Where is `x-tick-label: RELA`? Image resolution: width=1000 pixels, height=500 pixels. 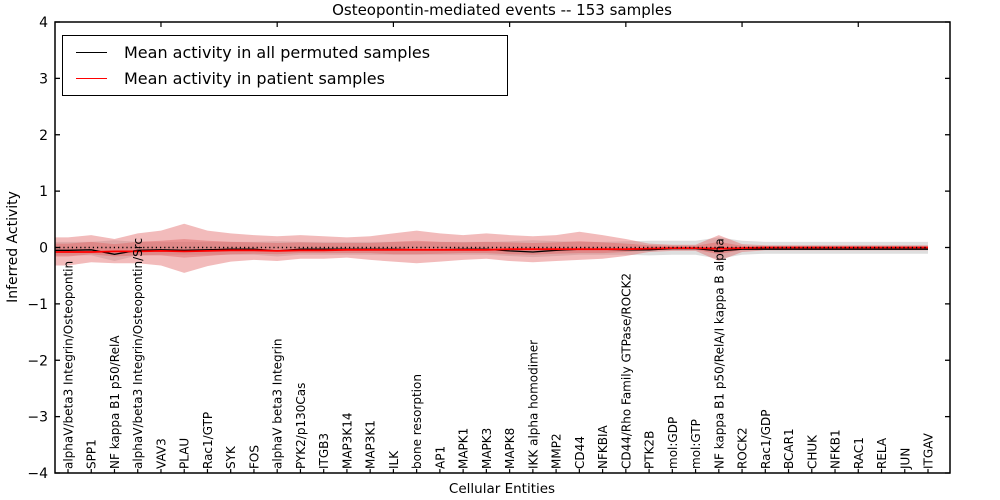 x-tick-label: RELA is located at coordinates (882, 453).